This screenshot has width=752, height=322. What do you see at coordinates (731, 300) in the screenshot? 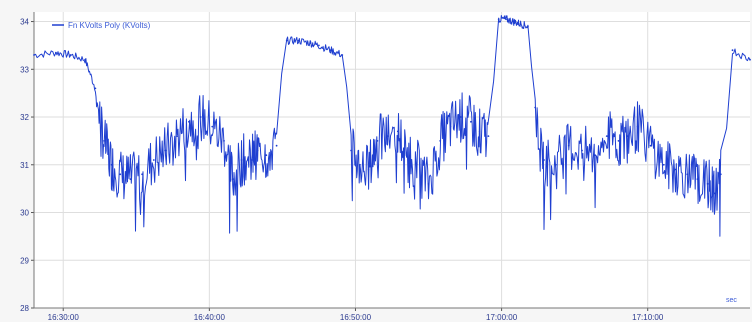
I see `corner-unit-label: sec` at bounding box center [731, 300].